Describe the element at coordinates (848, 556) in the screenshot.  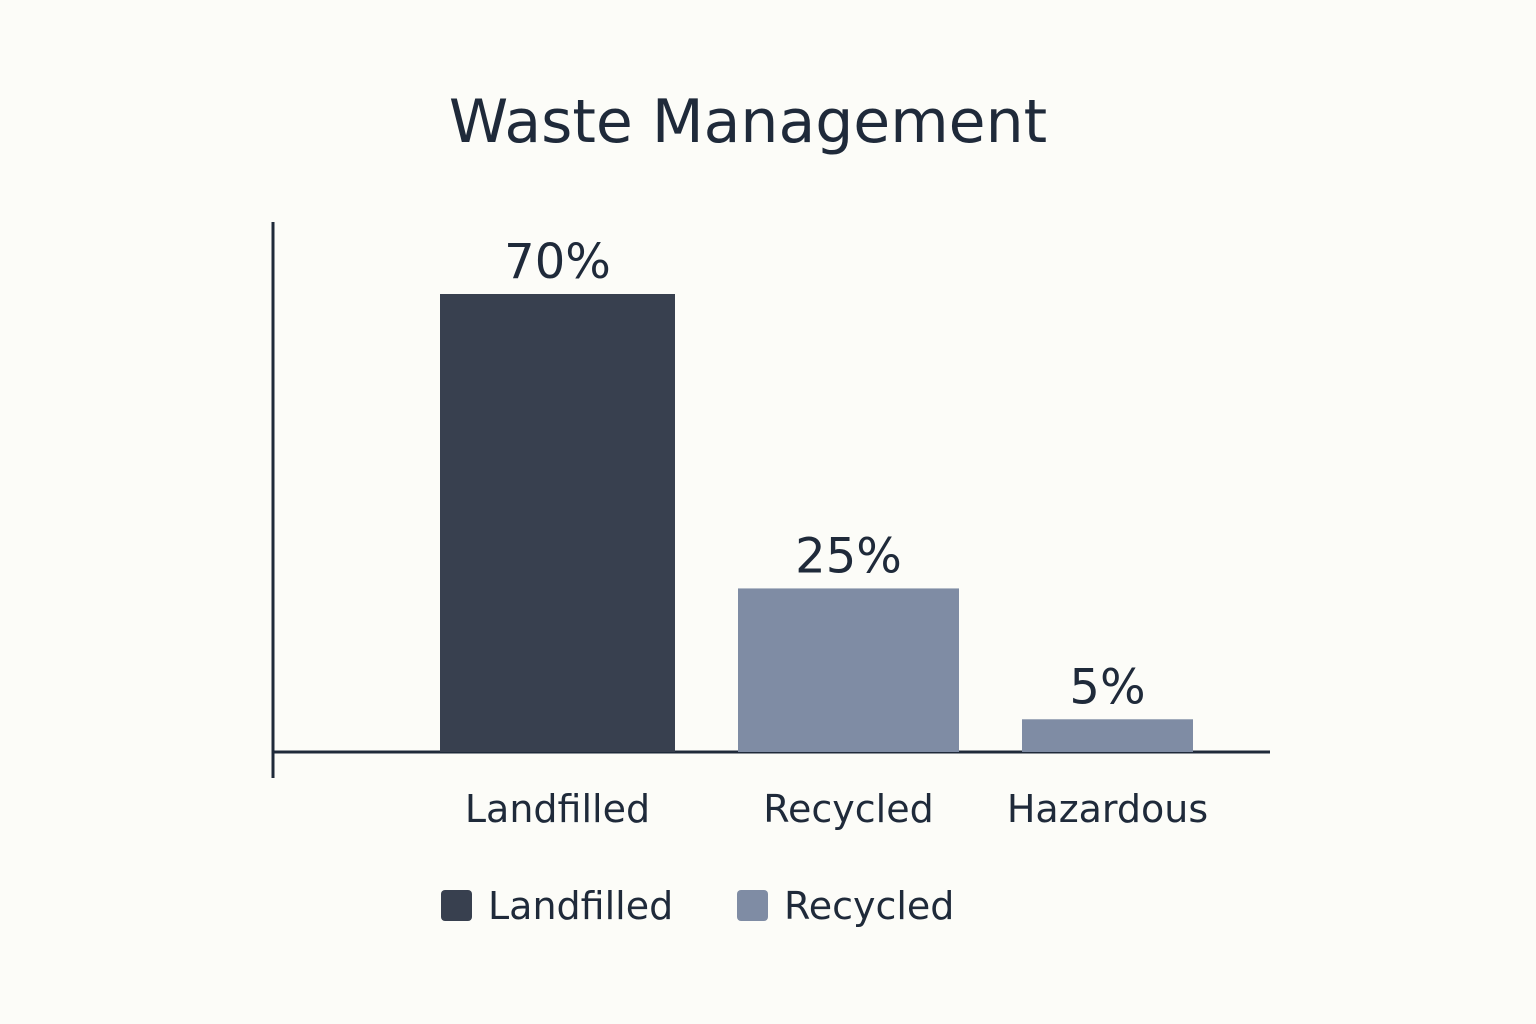
I see `value-label-recycled: 25%` at that location.